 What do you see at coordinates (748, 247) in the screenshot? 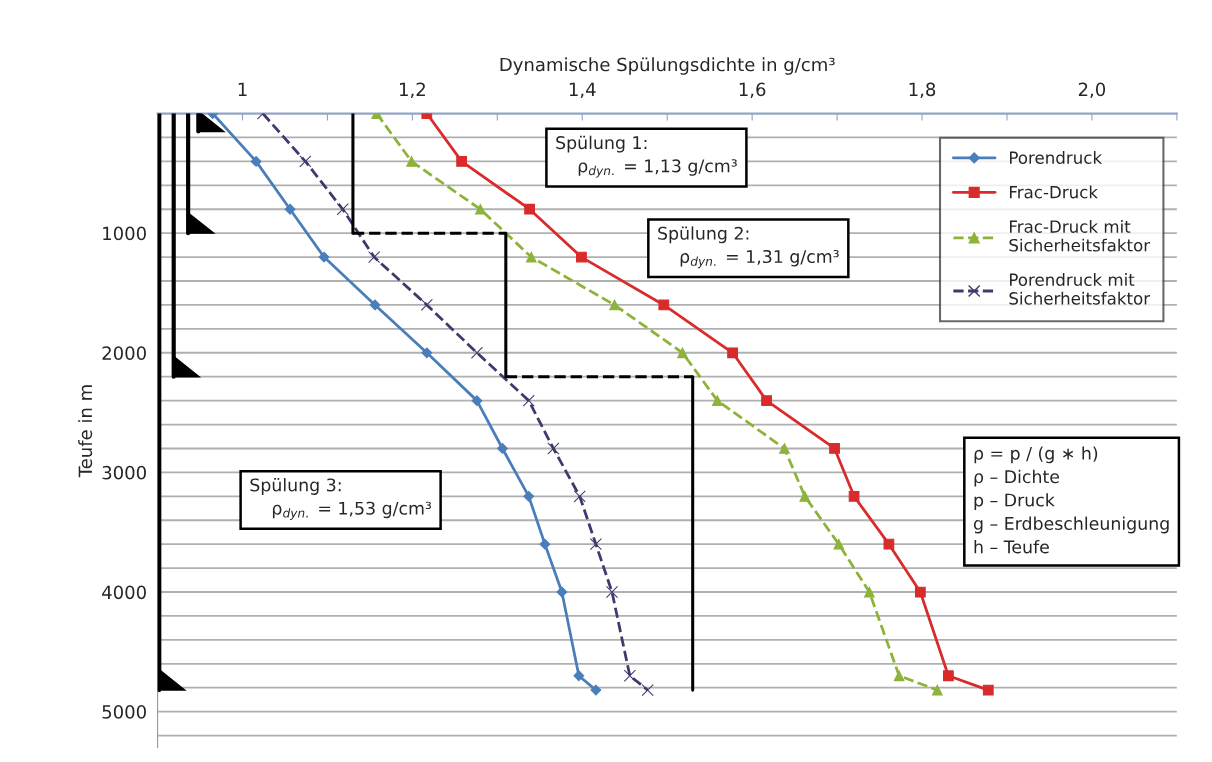
I see `annotation: Spülung 2: ρ$_{dyn.}$ = 1,31 g/cm³` at bounding box center [748, 247].